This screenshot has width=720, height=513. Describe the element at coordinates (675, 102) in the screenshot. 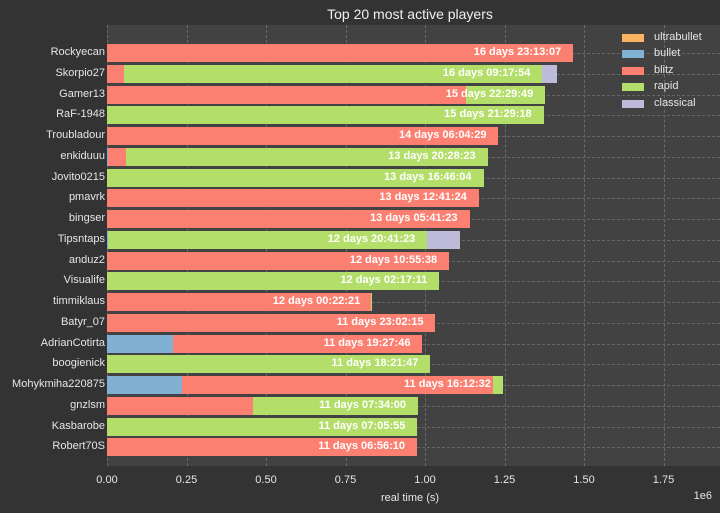

I see `legend-label: classical` at that location.